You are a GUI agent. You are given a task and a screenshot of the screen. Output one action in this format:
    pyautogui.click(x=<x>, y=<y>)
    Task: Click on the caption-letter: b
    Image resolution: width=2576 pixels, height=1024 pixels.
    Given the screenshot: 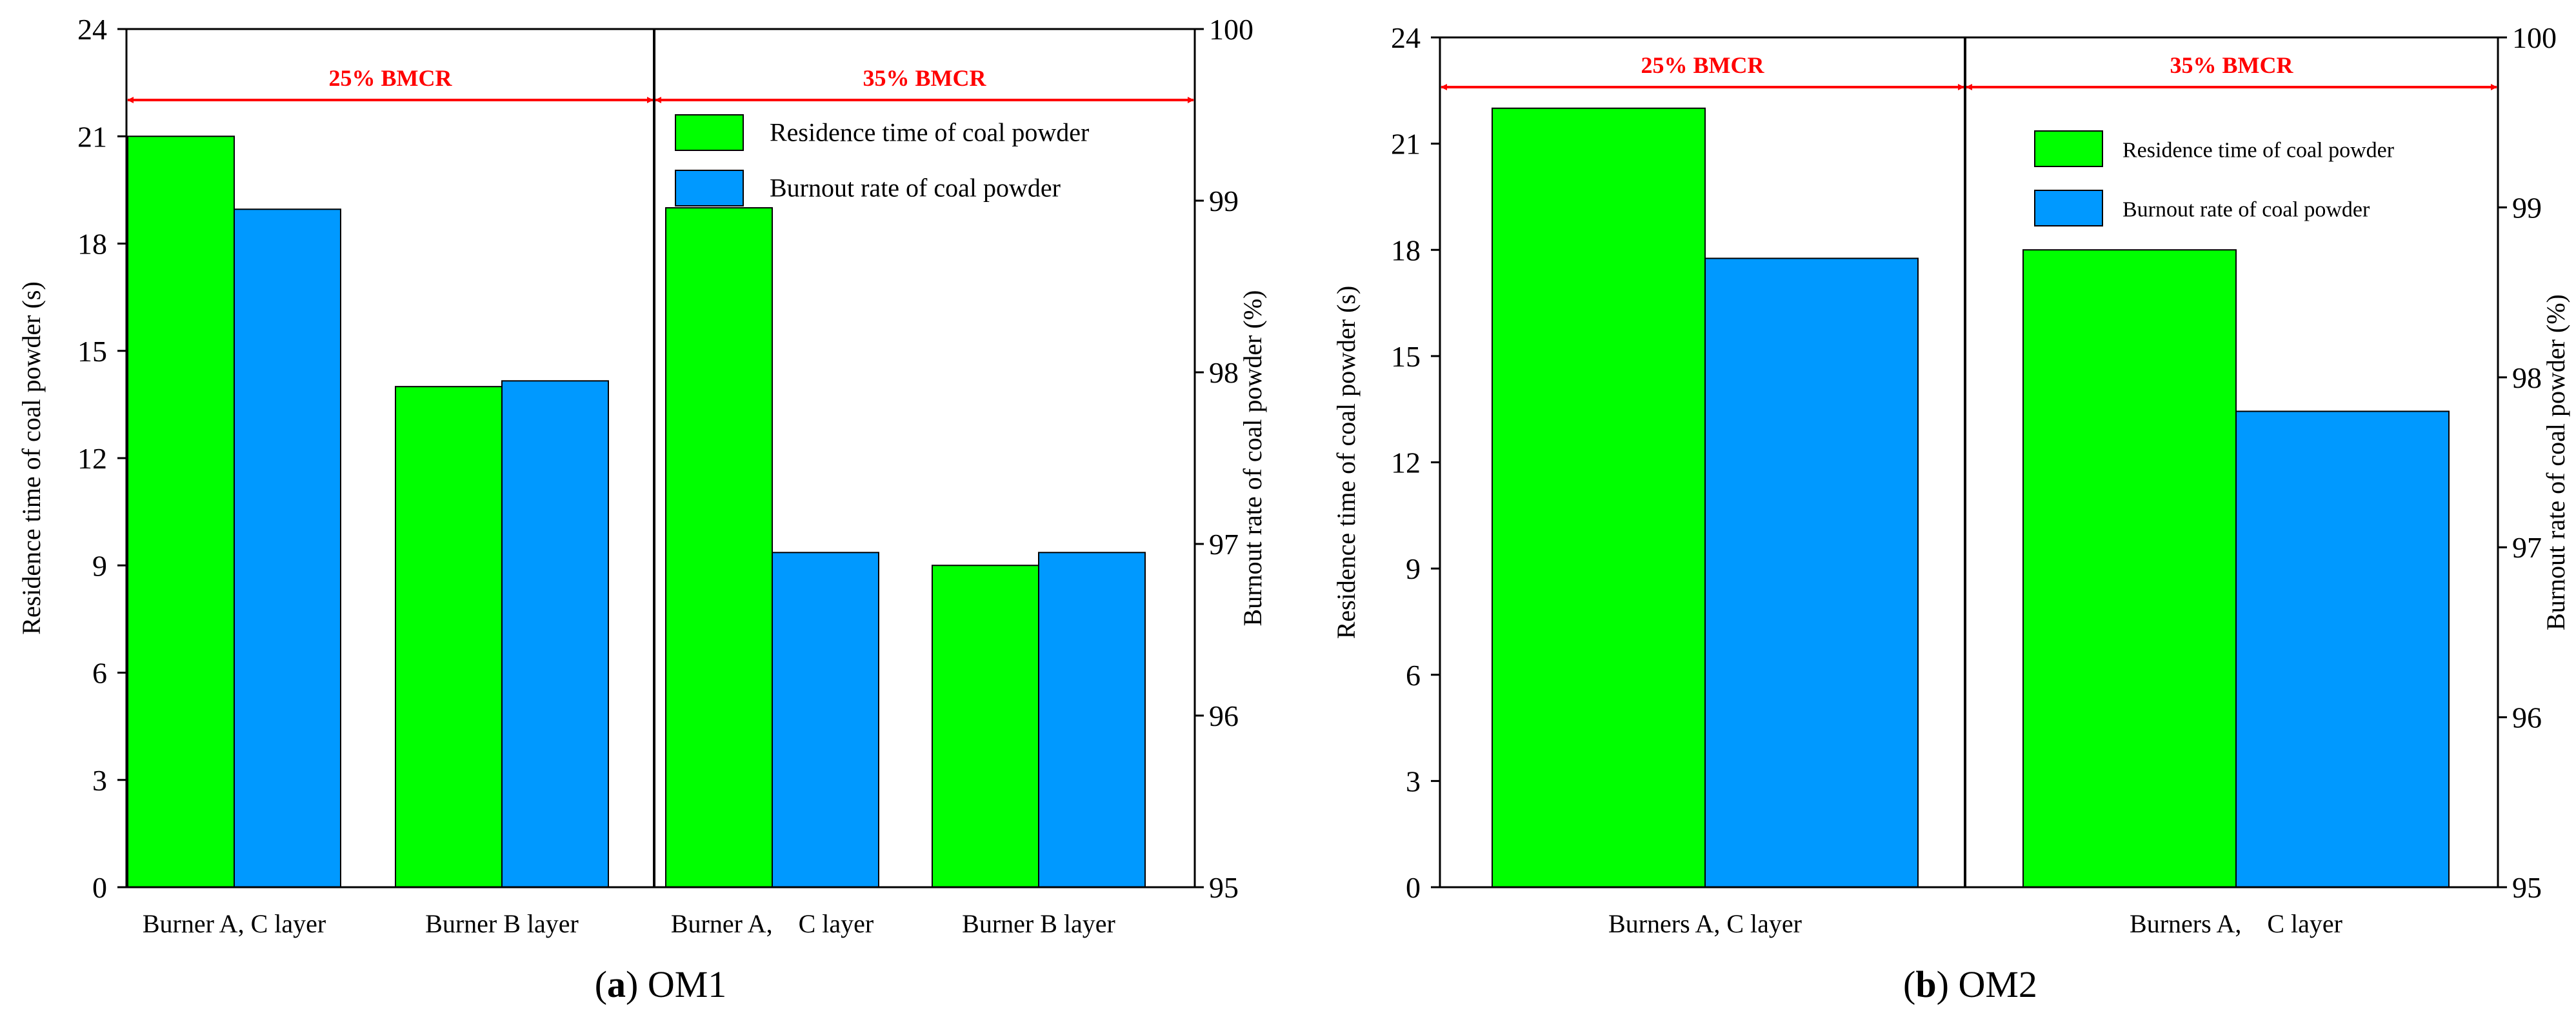 What is the action you would take?
    pyautogui.click(x=1925, y=984)
    